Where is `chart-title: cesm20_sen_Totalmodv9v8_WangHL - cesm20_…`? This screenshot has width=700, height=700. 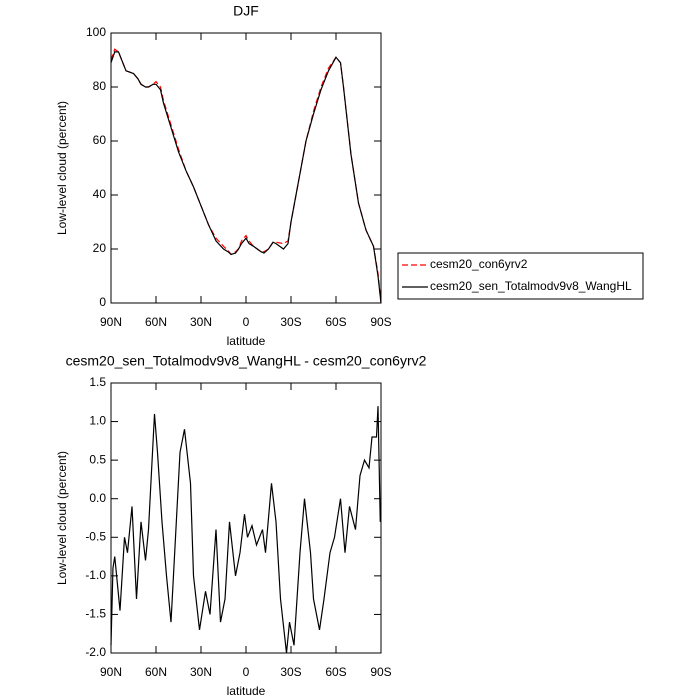 chart-title: cesm20_sen_Totalmodv9v8_WangHL - cesm20_… is located at coordinates (246, 361).